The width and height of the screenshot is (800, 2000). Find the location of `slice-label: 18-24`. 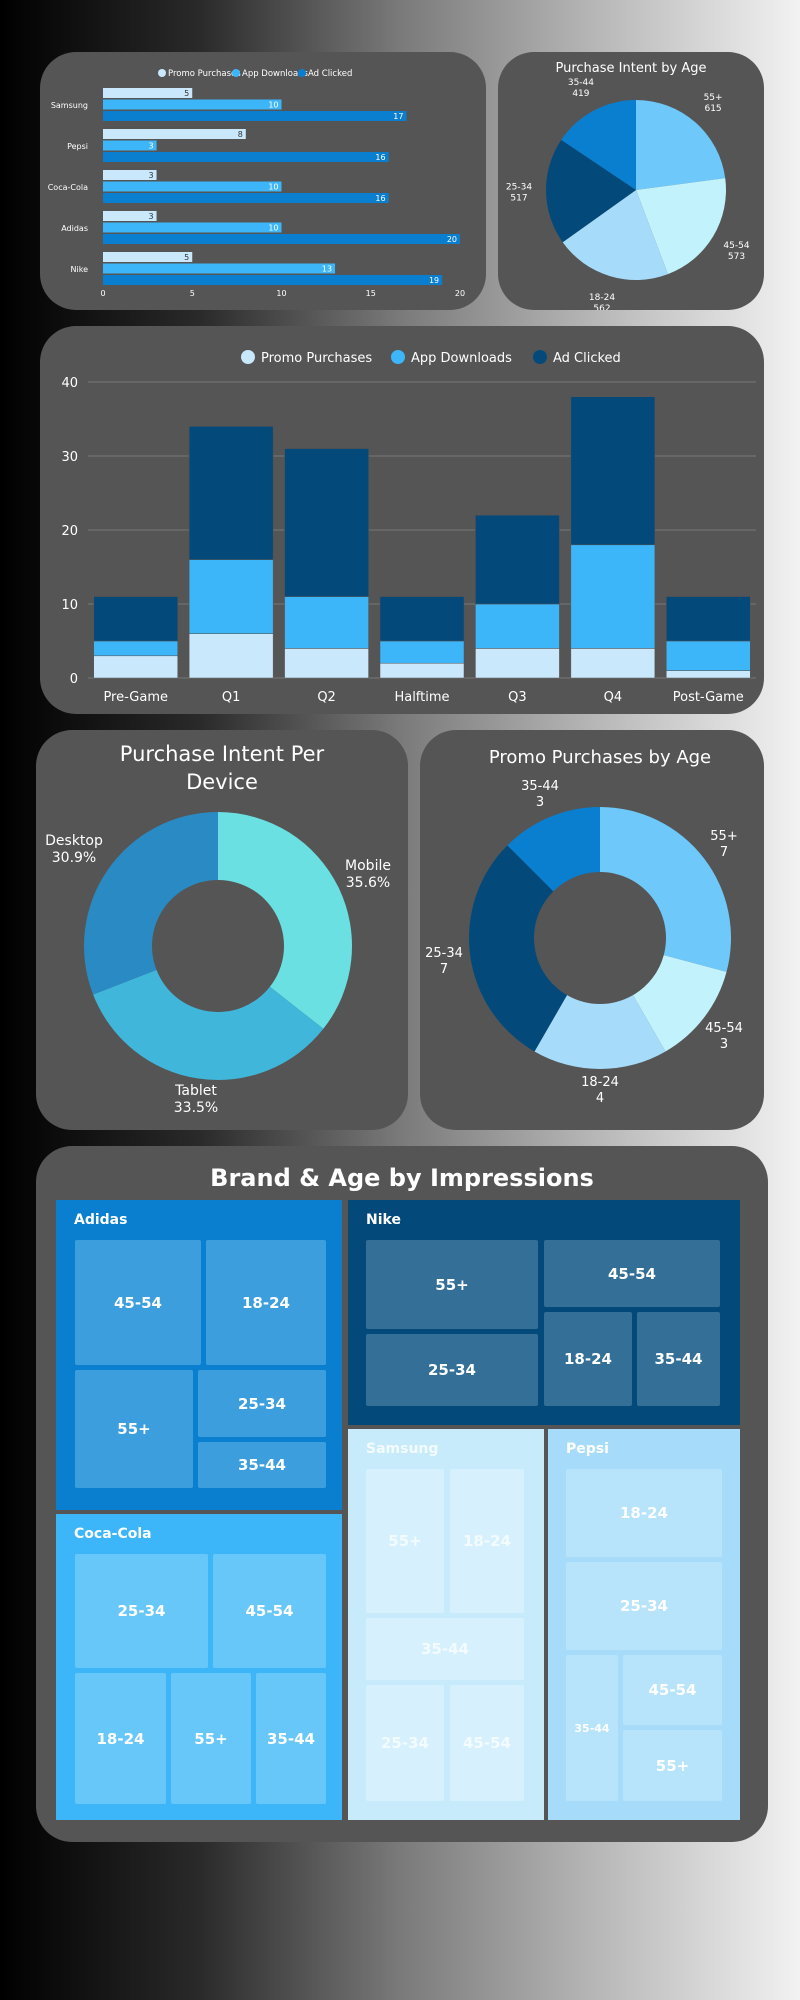

slice-label: 18-24 is located at coordinates (602, 298).